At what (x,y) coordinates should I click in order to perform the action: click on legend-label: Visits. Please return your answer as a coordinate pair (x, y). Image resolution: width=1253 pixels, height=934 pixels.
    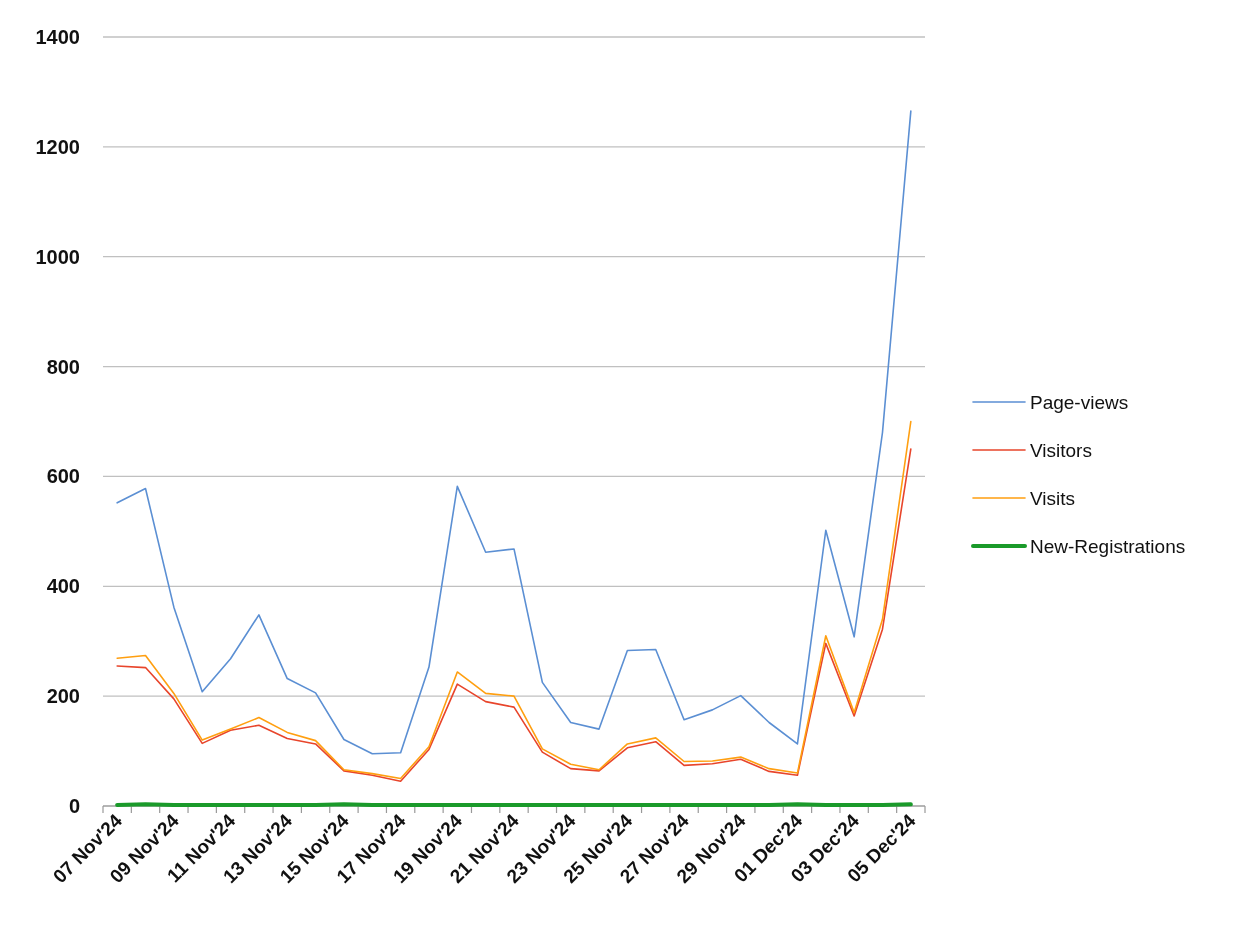
    Looking at the image, I should click on (1053, 498).